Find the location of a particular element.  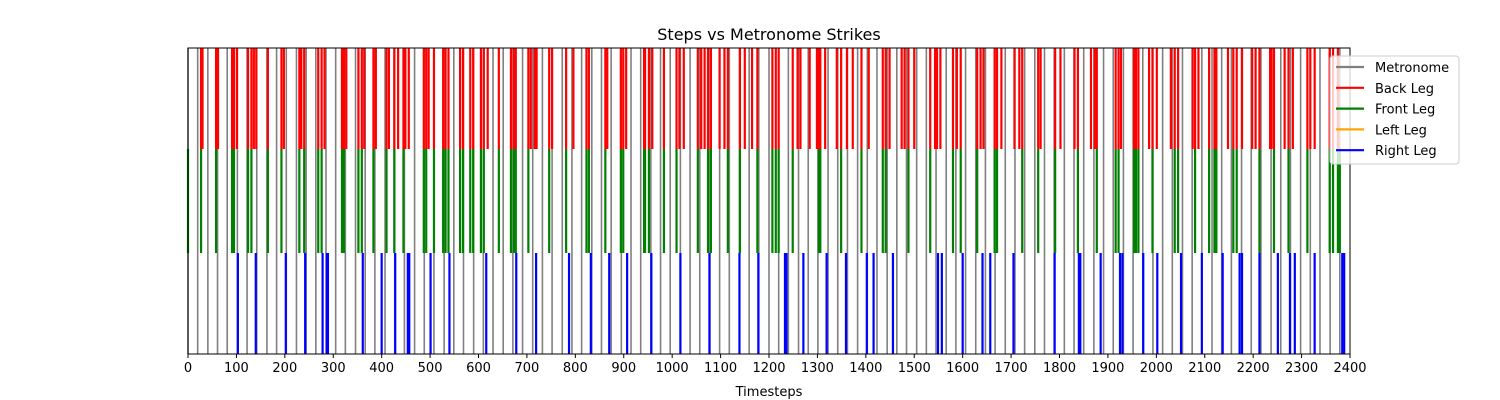

x-tick-label: 1400 is located at coordinates (865, 368).